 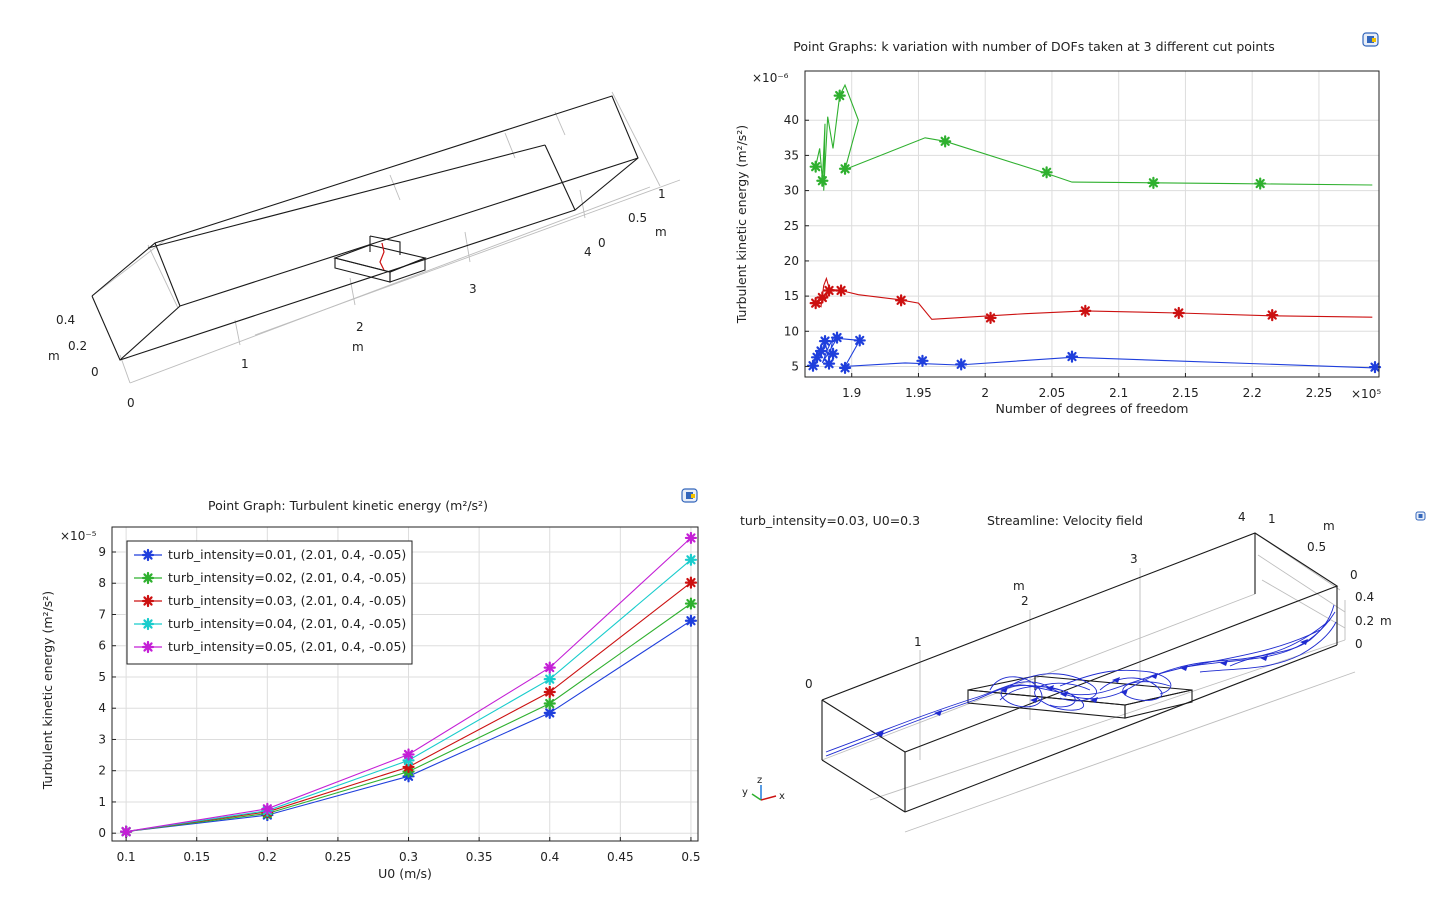 What do you see at coordinates (360, 327) in the screenshot?
I see `geometry-axis2-tick-2: 2` at bounding box center [360, 327].